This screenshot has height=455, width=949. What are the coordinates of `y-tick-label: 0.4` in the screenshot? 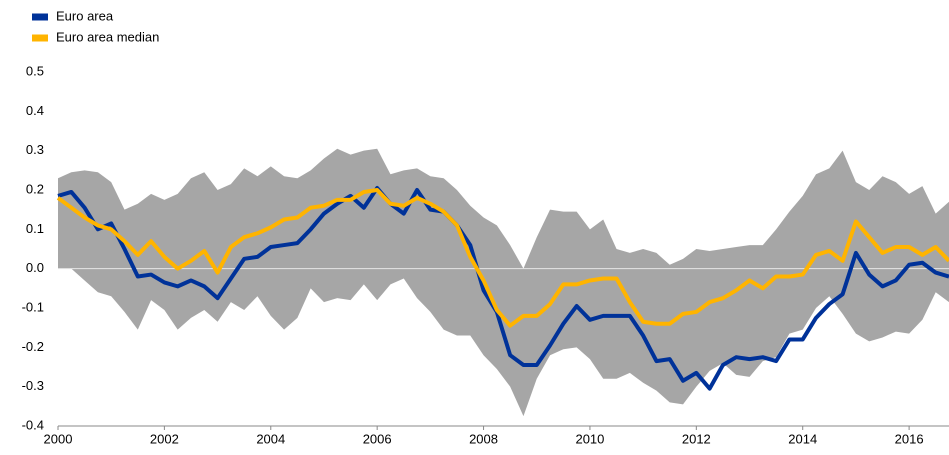 It's located at (35, 110).